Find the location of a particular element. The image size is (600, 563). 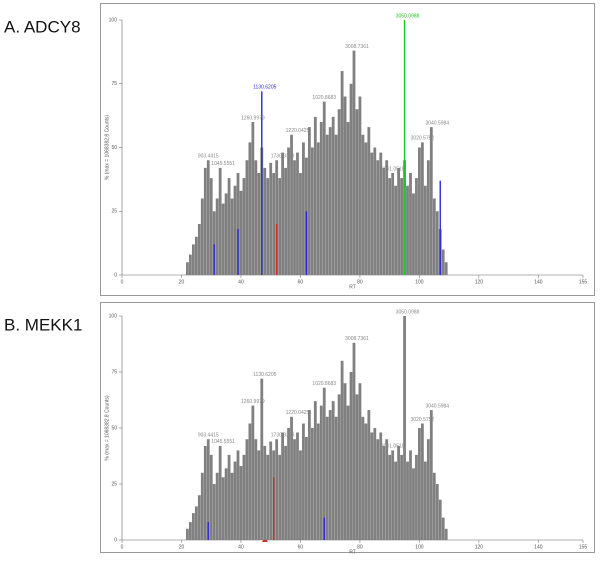

x-tick-label: 80 is located at coordinates (360, 282).